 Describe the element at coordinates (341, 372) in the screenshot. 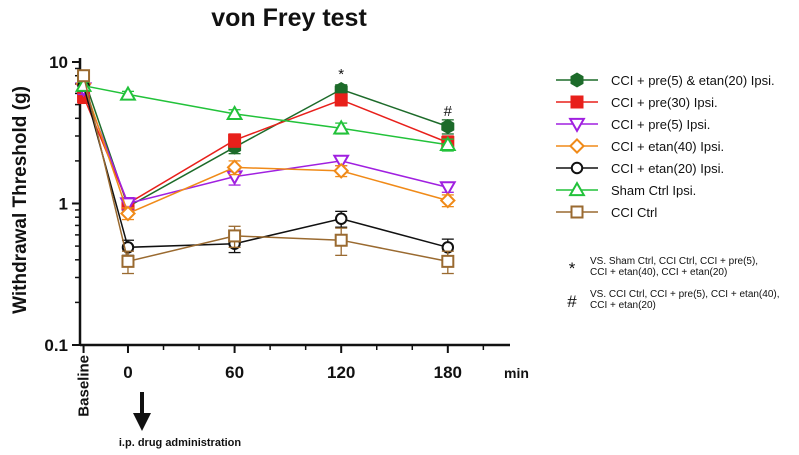

I see `x-tick-label-3: 120` at that location.